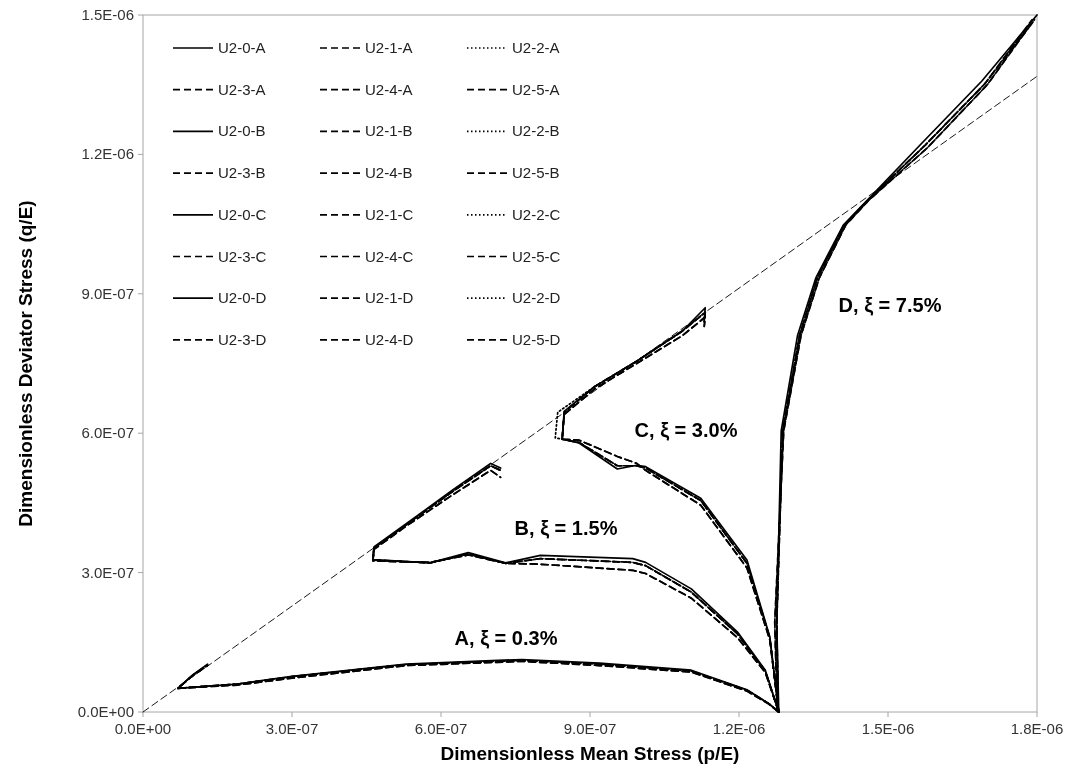  I want to click on legend-label: U2-4-A, so click(389, 89).